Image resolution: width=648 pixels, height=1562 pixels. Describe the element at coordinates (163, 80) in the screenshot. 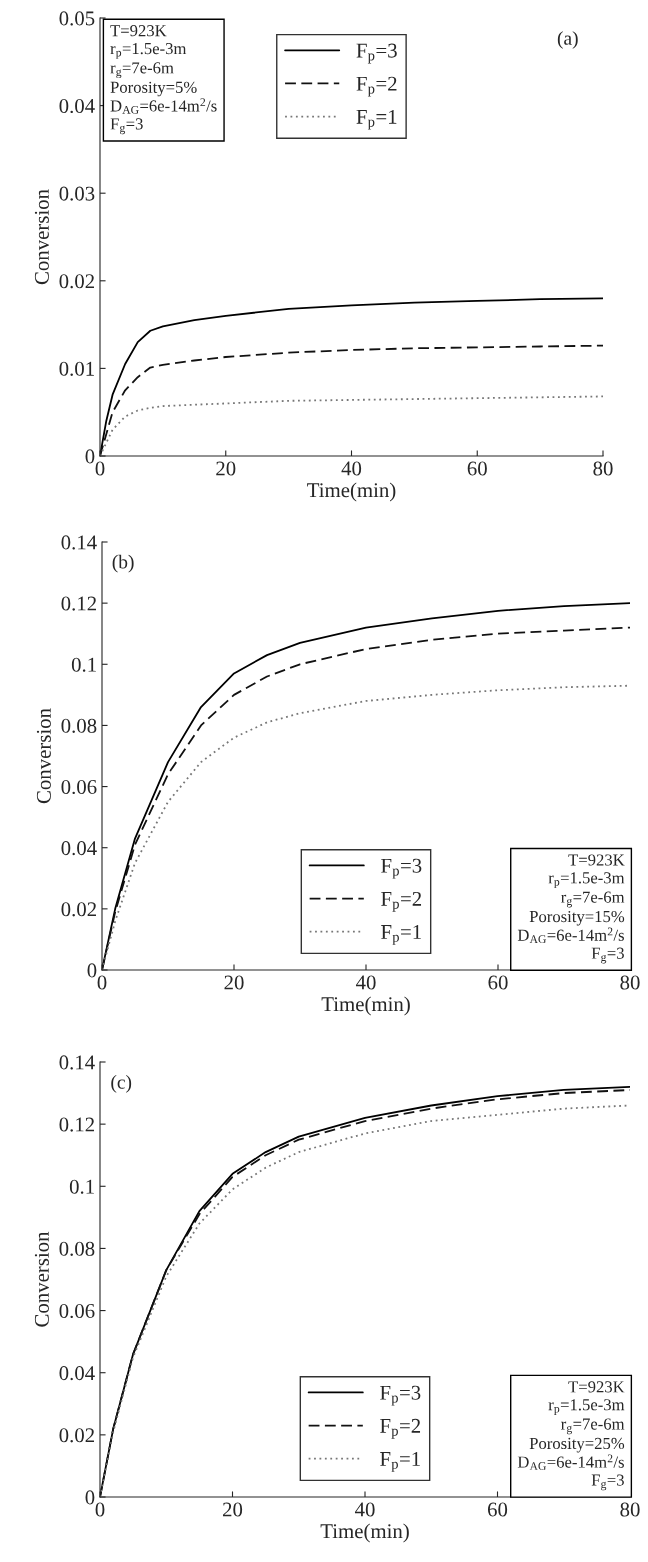

I see `text: T=923K r$_{p}$=1.5e-3m r$_{g}$=7e-6m Porosity=5% D$_{AG}$=6e-14m$^{2}$/s F$_{g}$=3` at that location.